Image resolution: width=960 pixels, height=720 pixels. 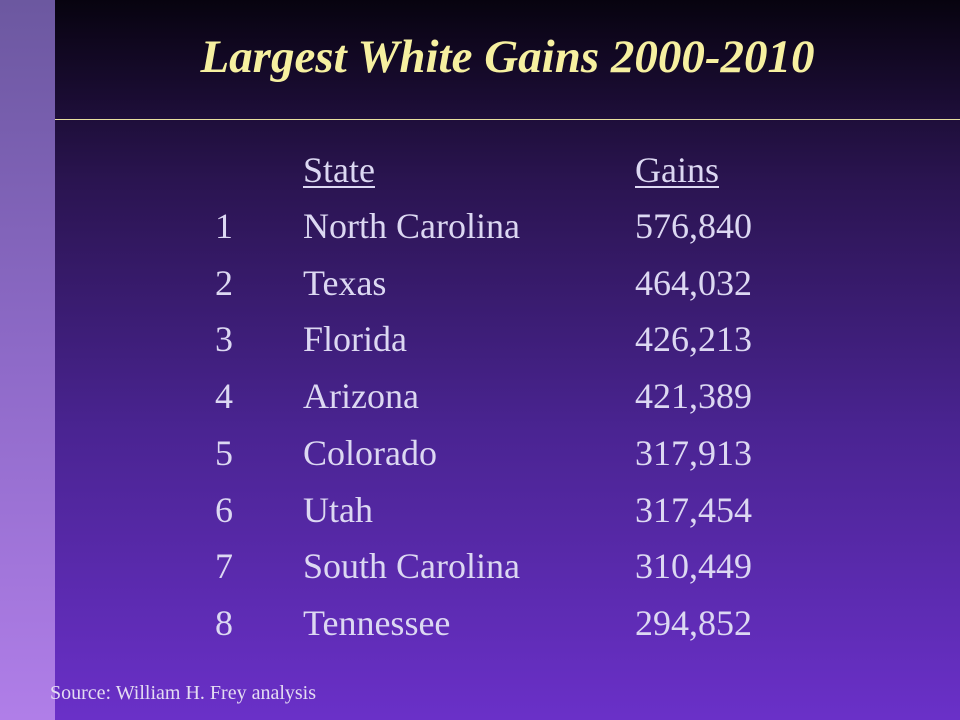 I want to click on state-cell: Colorado, so click(x=370, y=452).